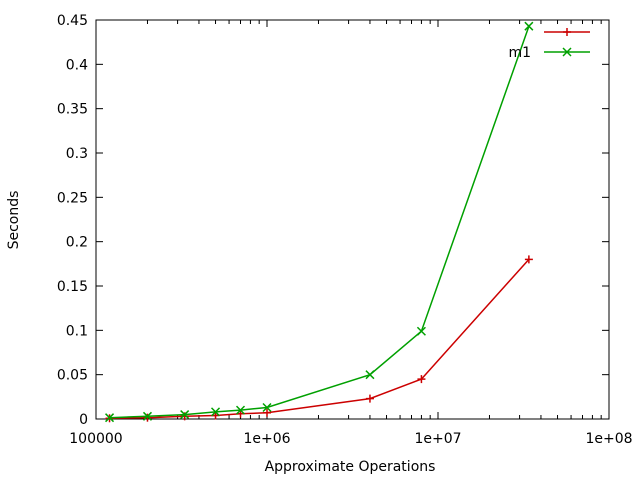  What do you see at coordinates (14, 220) in the screenshot?
I see `y-axis-label: Seconds` at bounding box center [14, 220].